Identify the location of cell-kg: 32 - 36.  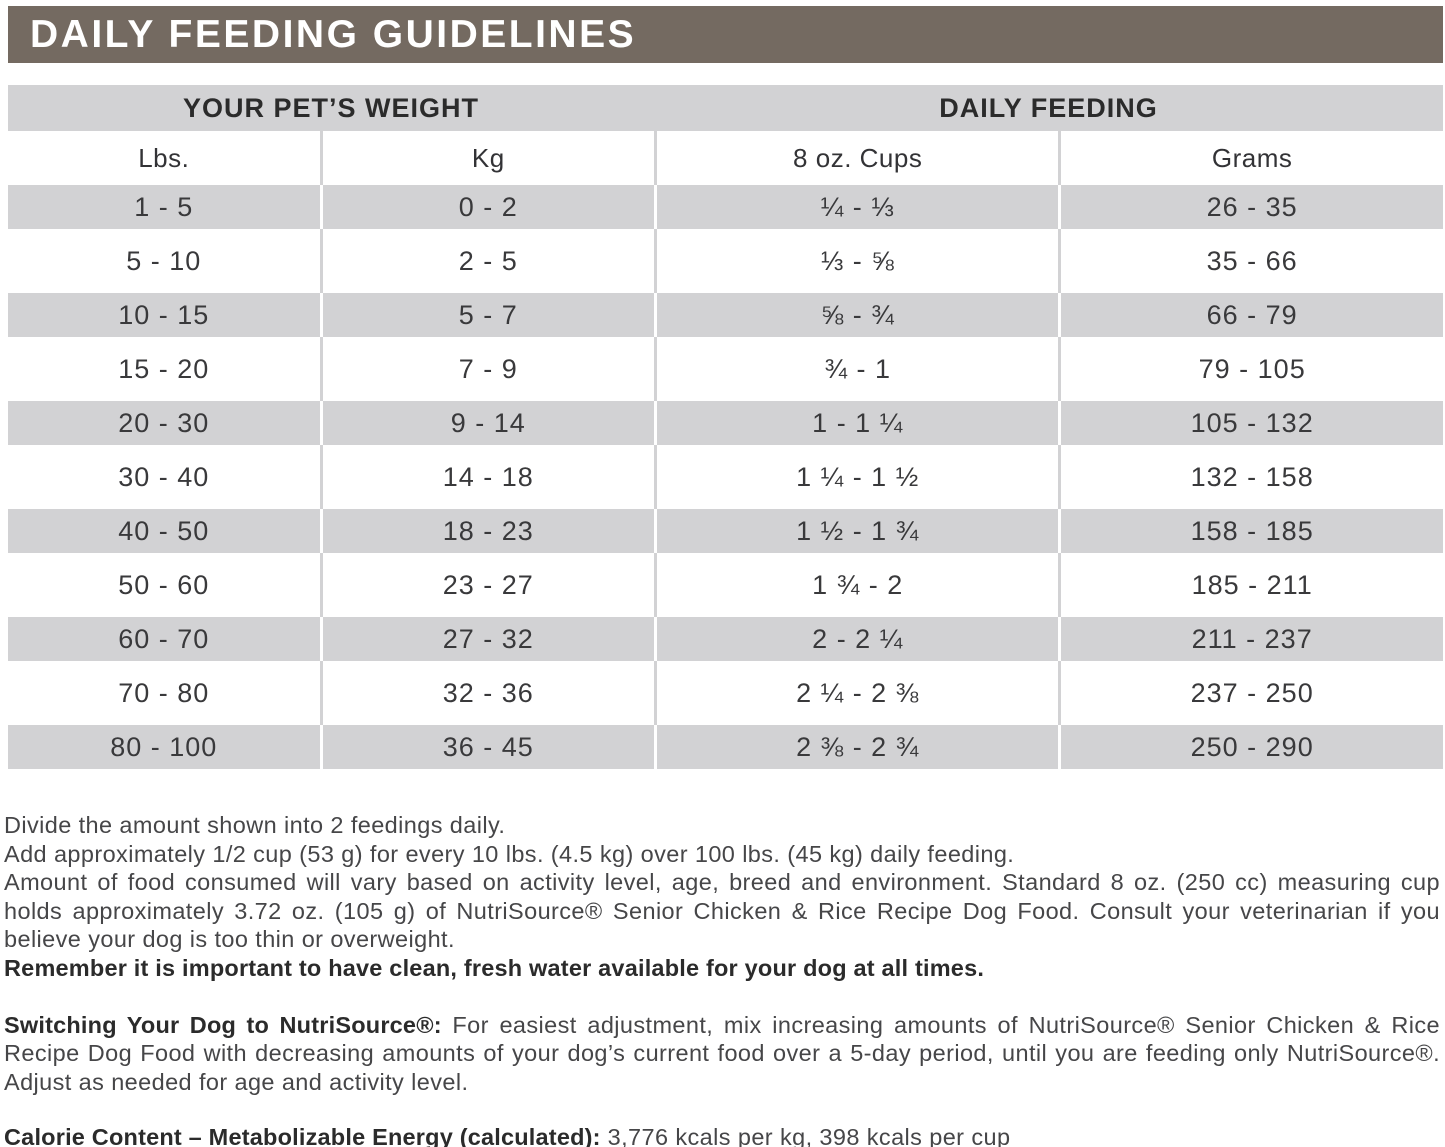
(486, 693).